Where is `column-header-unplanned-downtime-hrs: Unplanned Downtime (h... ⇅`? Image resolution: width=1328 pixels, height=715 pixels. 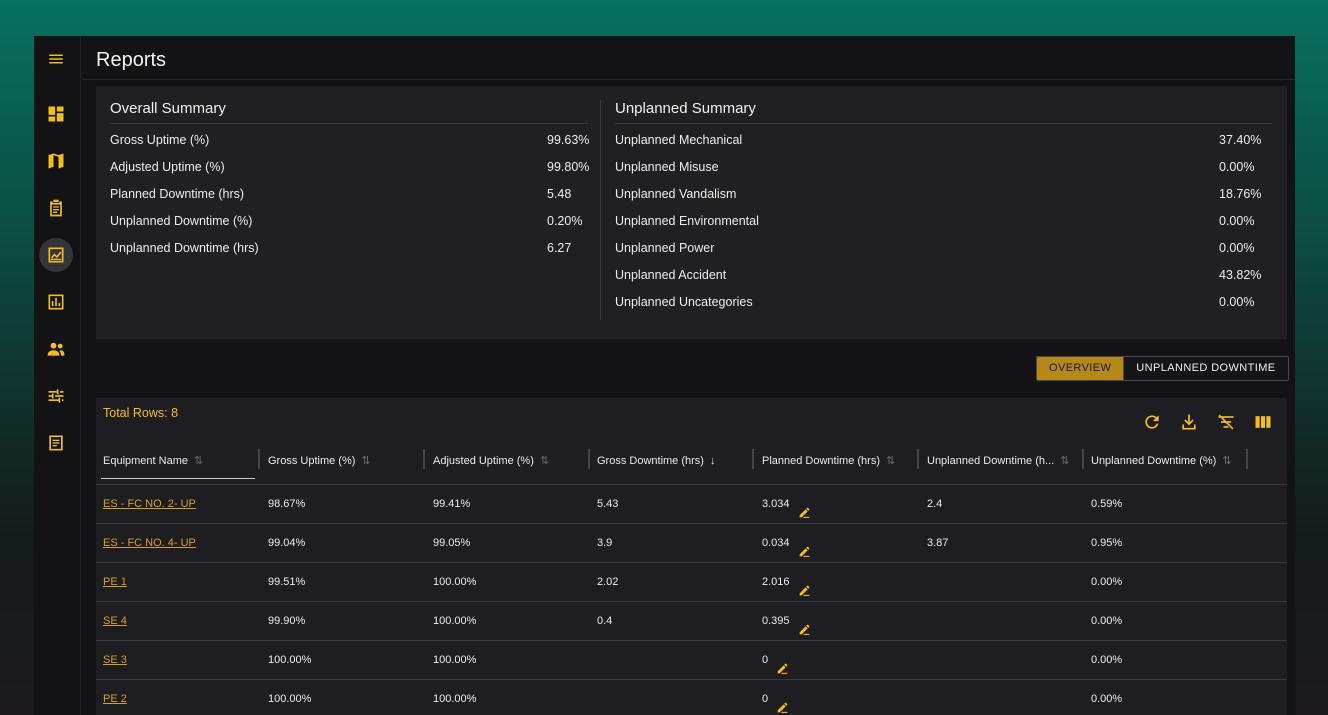 column-header-unplanned-downtime-hrs: Unplanned Downtime (h... ⇅ is located at coordinates (998, 460).